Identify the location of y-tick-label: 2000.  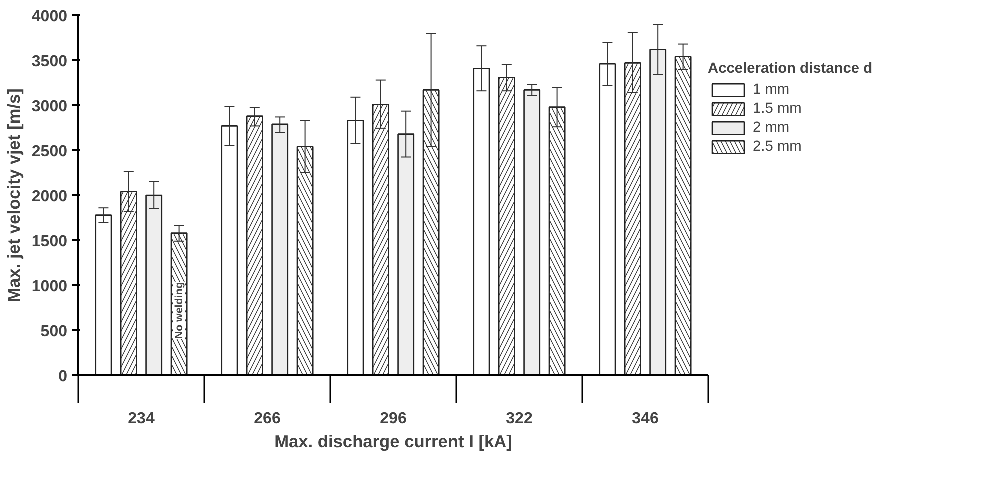
(50, 197).